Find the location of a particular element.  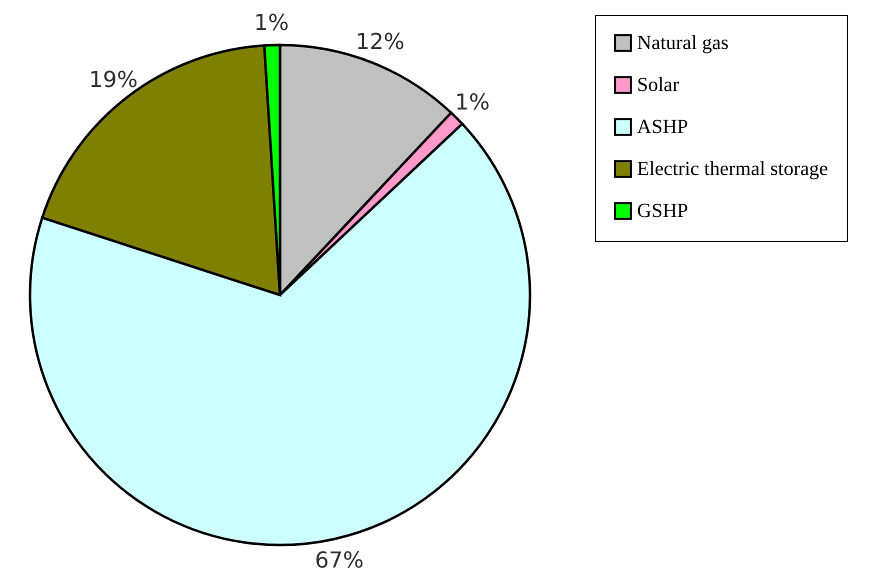

legend-label: ASHP is located at coordinates (662, 127).